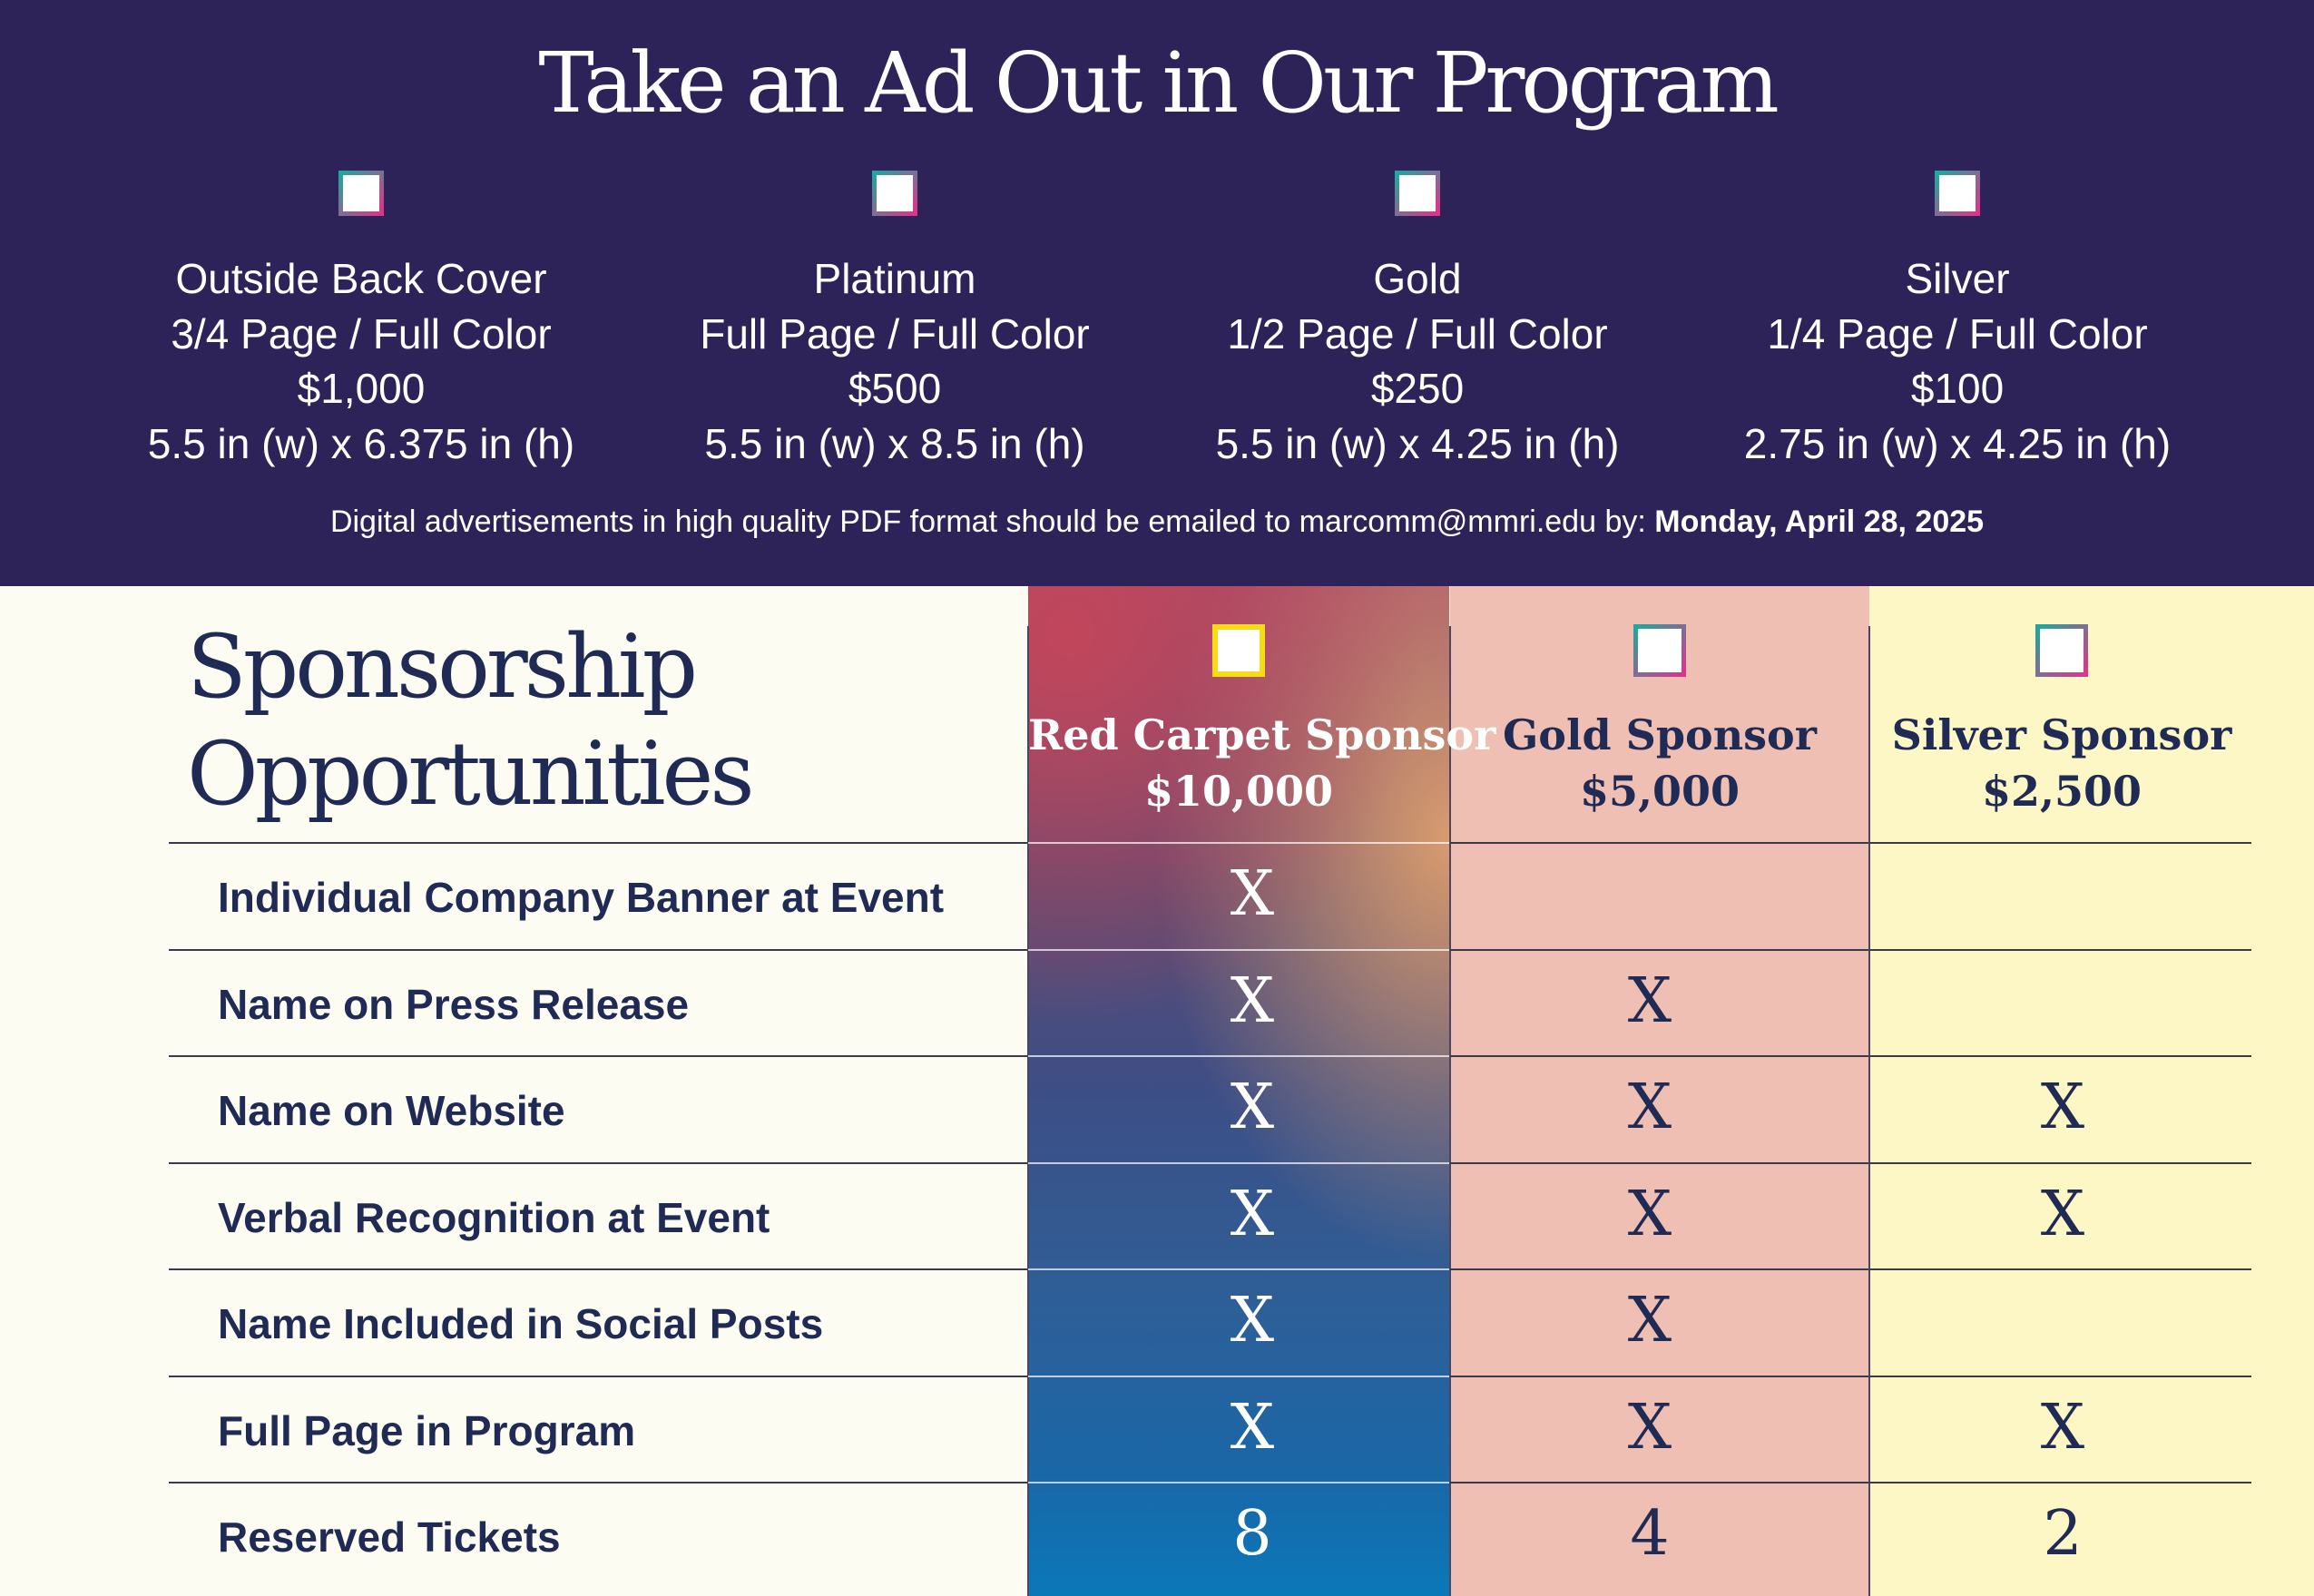 Image resolution: width=2314 pixels, height=1596 pixels. Describe the element at coordinates (471, 720) in the screenshot. I see `sponsorship-title: Sponsorship Opportunities` at that location.